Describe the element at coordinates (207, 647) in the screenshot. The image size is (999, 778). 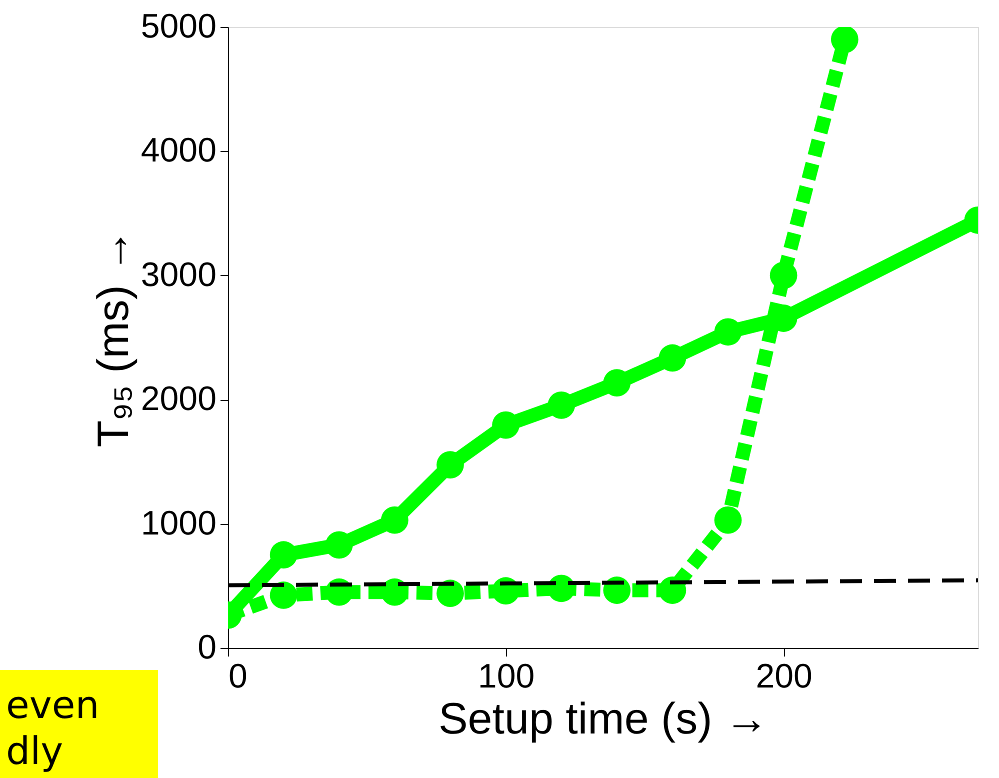
I see `y-tick-label: 0` at that location.